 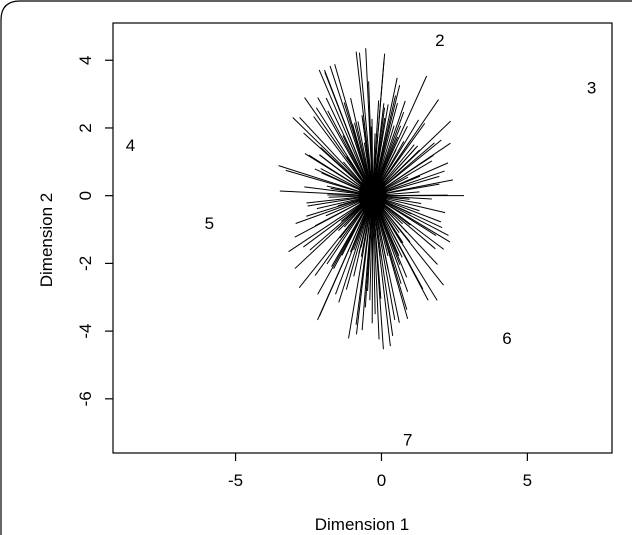 I want to click on x-tick-label: -5, so click(x=235, y=480).